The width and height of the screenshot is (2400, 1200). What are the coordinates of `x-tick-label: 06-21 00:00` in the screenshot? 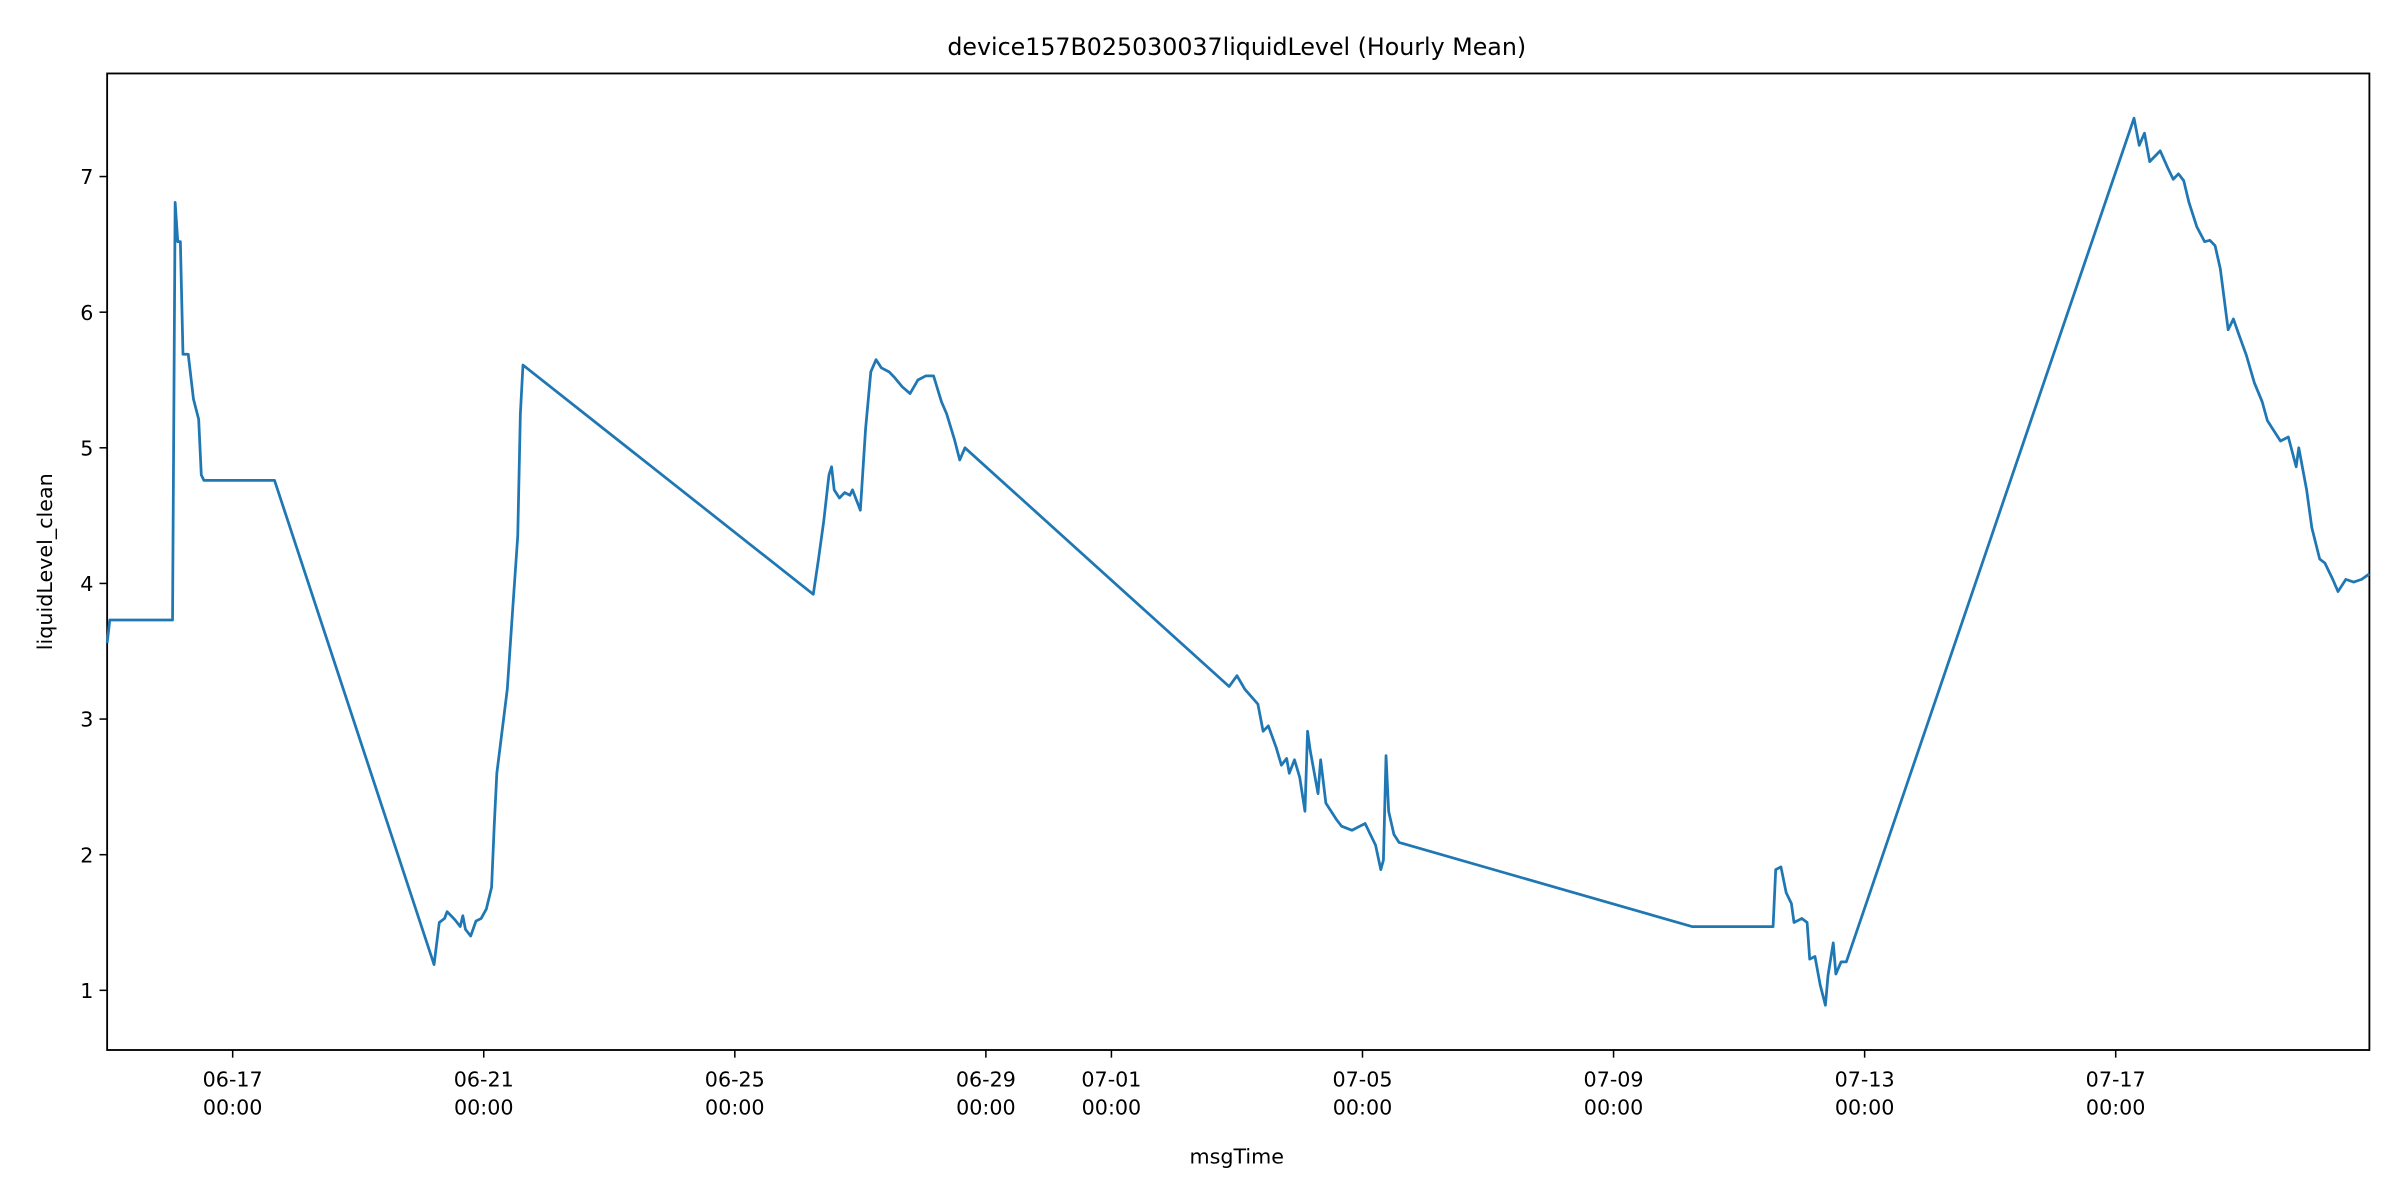 It's located at (484, 1094).